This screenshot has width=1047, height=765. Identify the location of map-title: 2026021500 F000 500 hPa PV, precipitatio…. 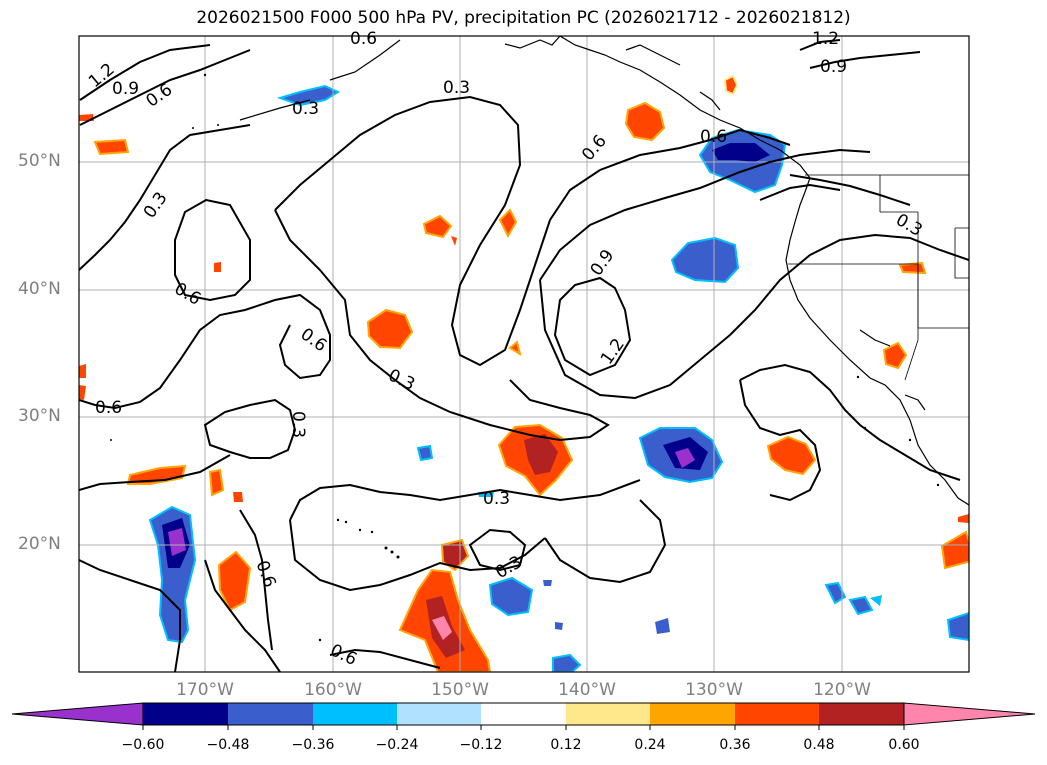
(523, 18).